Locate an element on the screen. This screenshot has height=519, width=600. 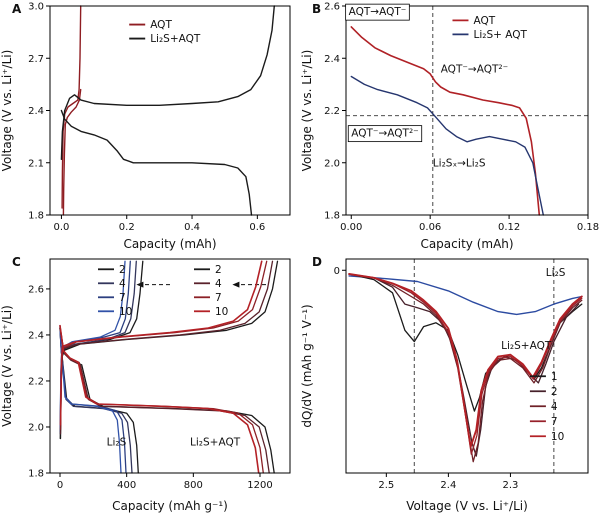
x-tick-label: 1200 is located at coordinates (259, 485).